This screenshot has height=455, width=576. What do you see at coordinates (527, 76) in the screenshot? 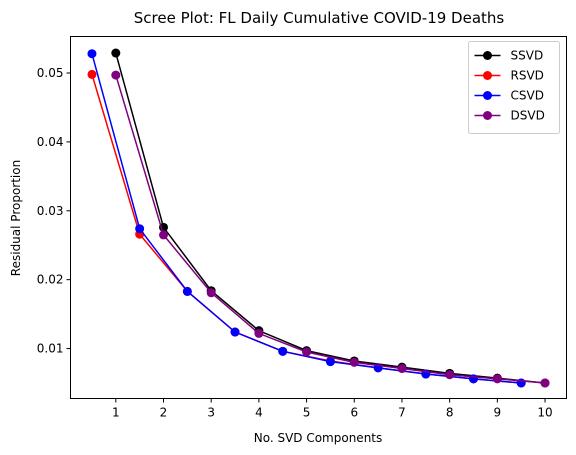
I see `legend-label: RSVD` at bounding box center [527, 76].